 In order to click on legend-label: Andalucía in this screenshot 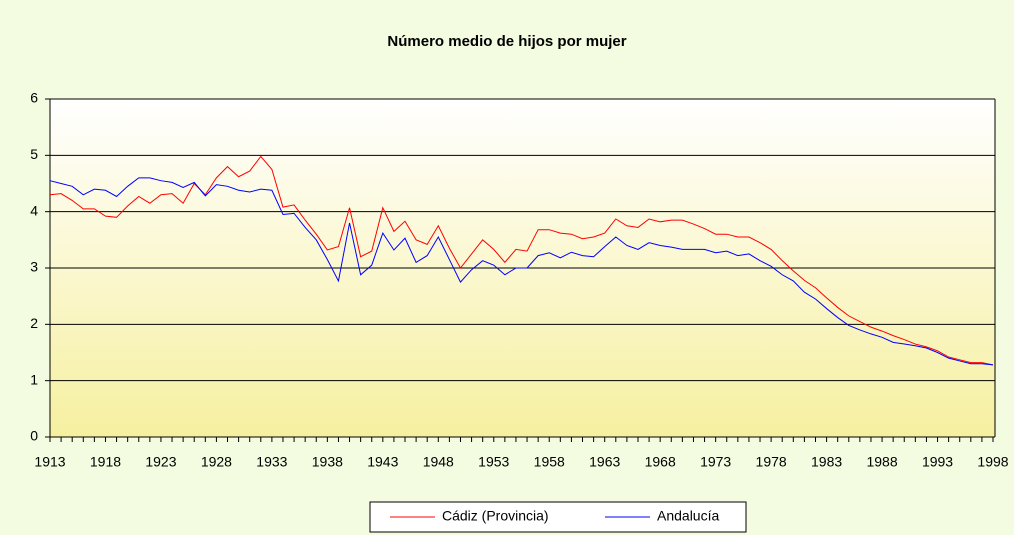, I will do `click(688, 516)`.